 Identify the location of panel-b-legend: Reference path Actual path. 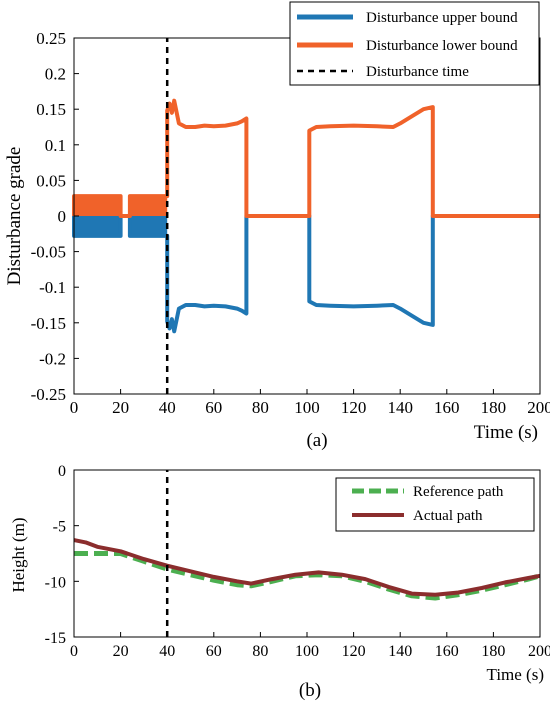
(435, 504).